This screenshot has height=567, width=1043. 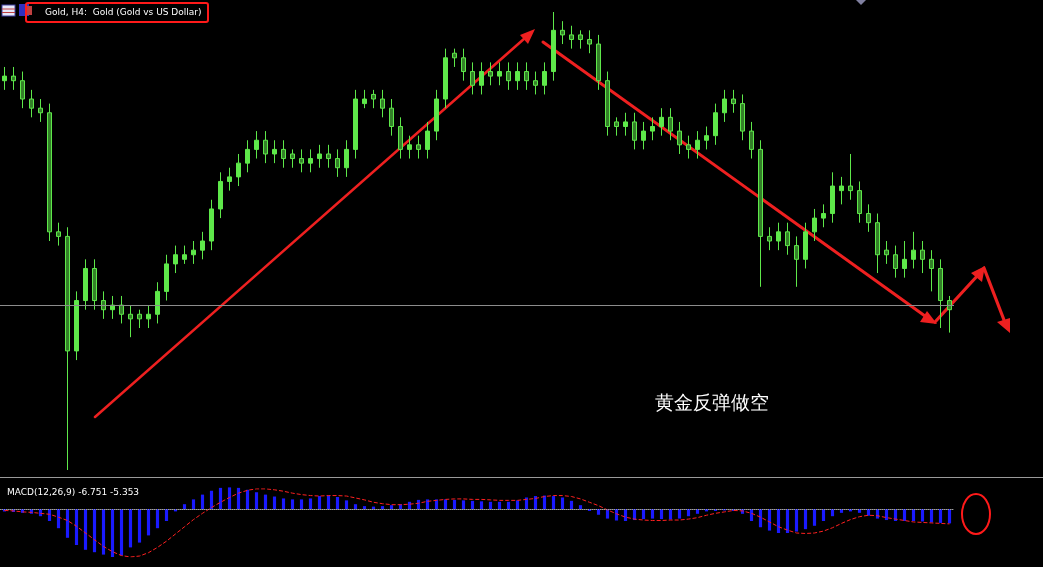 I want to click on chart-title: Gold, H4: Gold (Gold vs US Dollar), so click(x=123, y=11).